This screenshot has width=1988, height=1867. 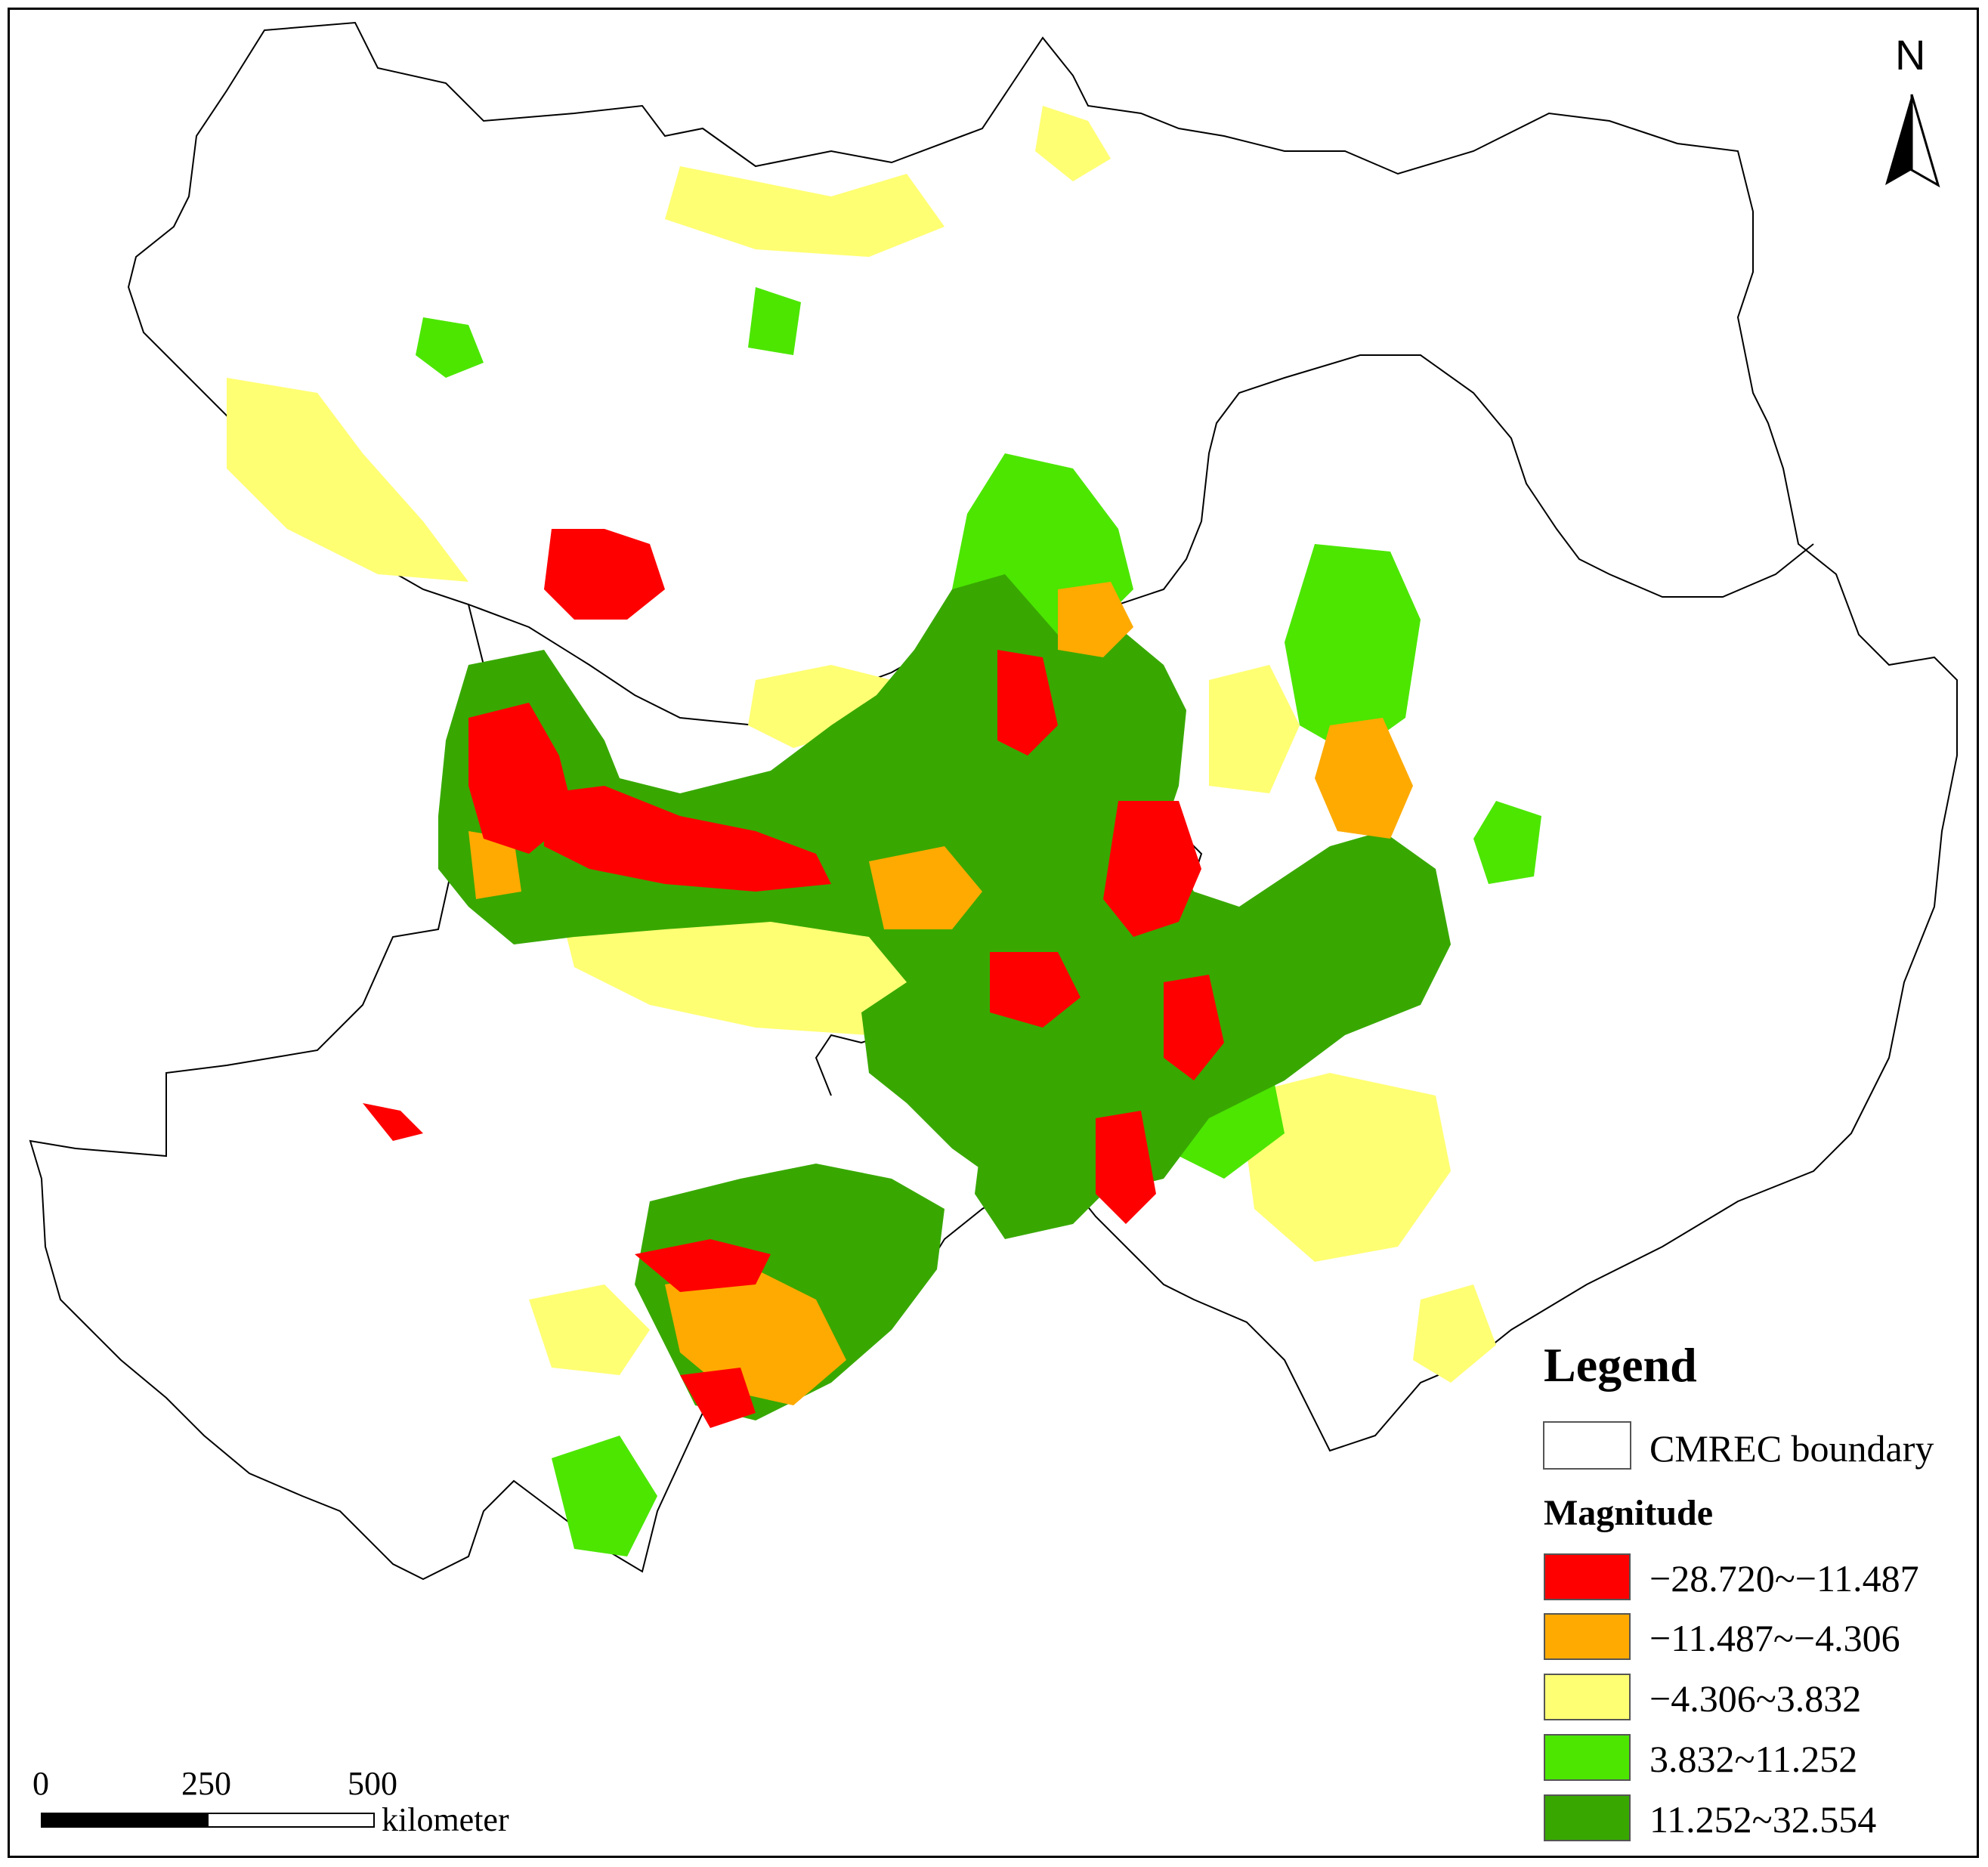 I want to click on scale-unit: kilometer, so click(x=446, y=1819).